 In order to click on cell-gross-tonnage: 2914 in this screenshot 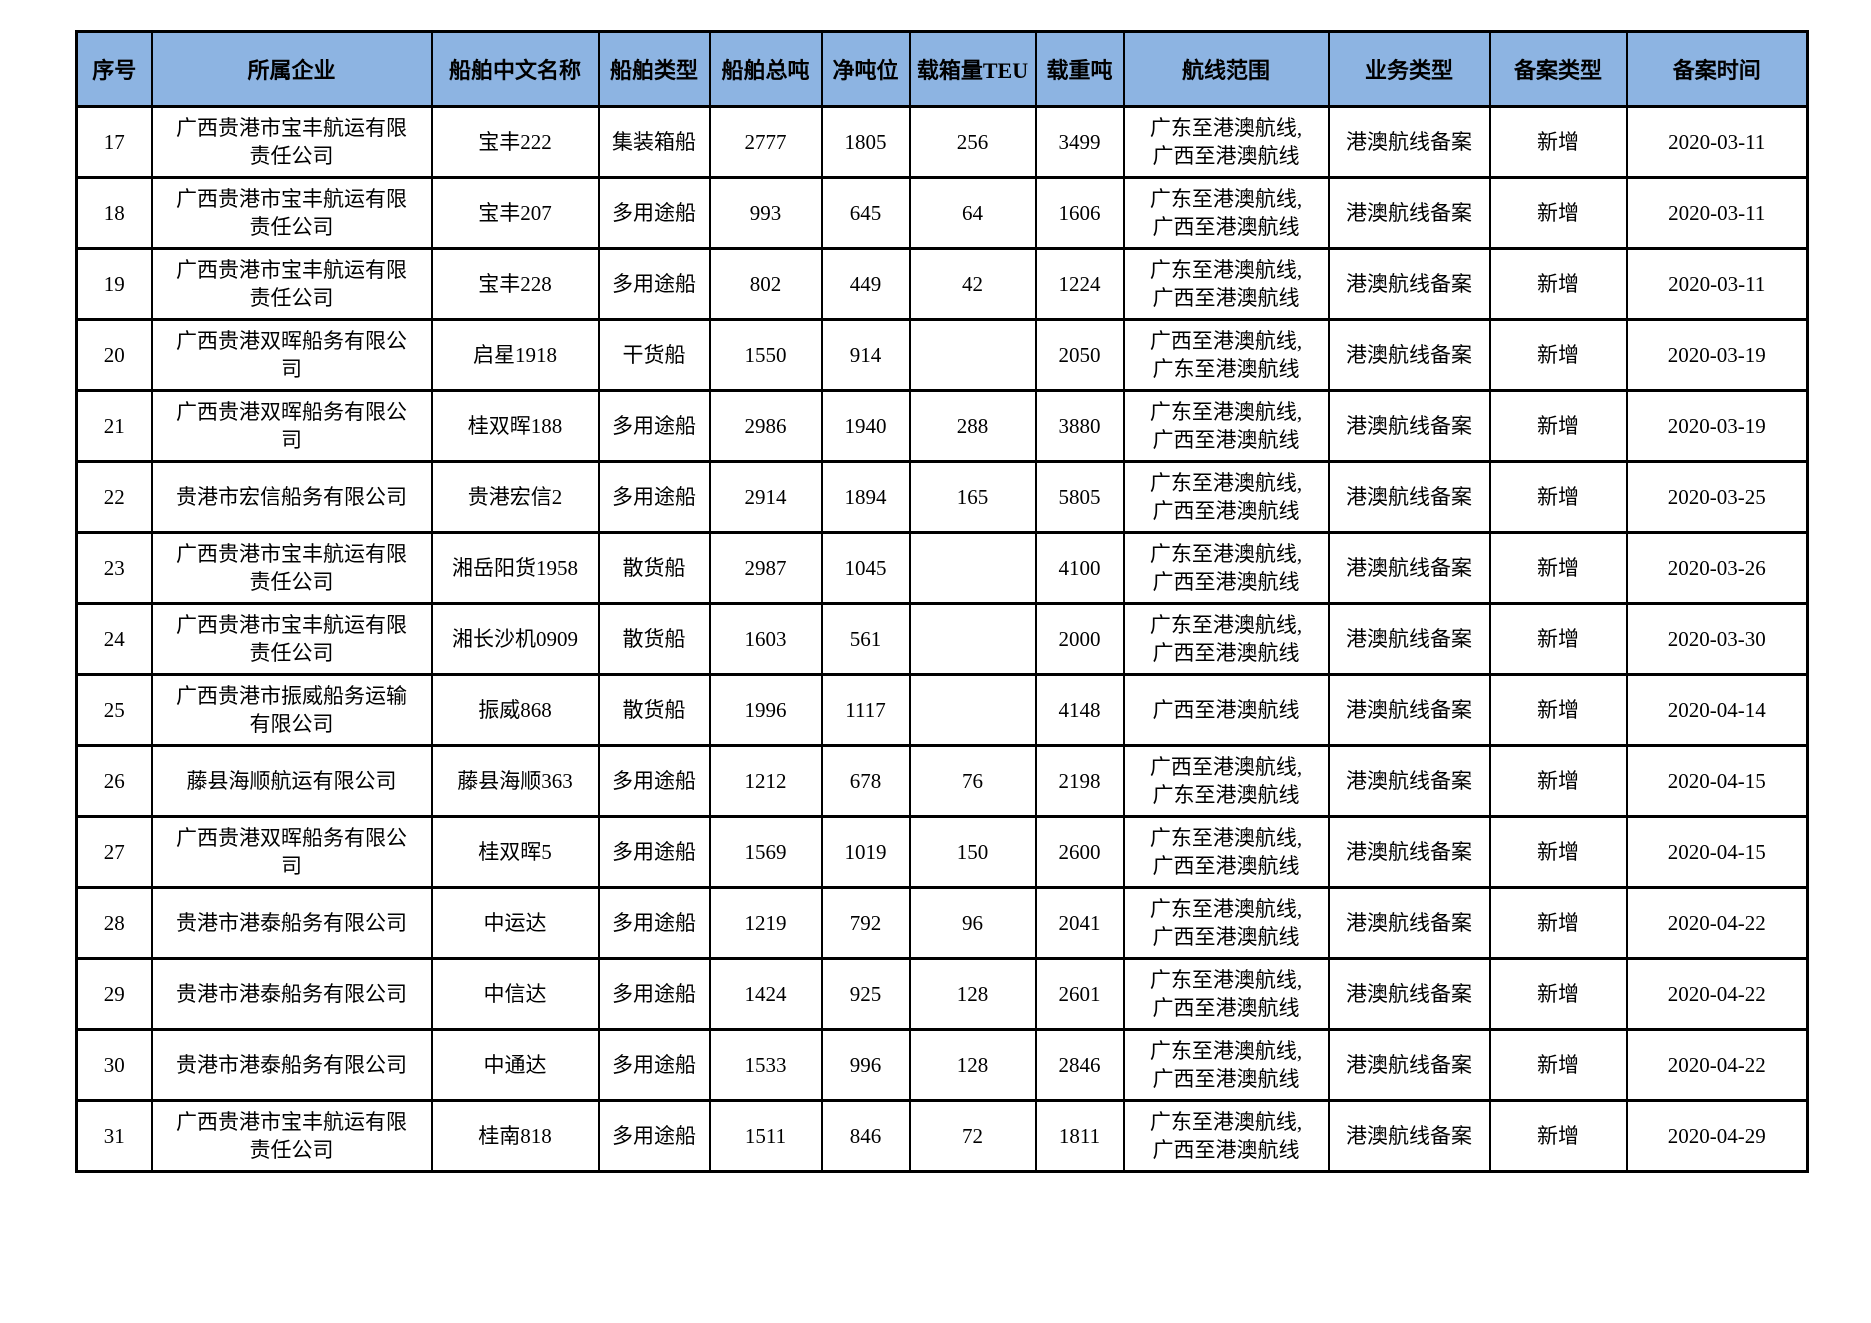, I will do `click(765, 497)`.